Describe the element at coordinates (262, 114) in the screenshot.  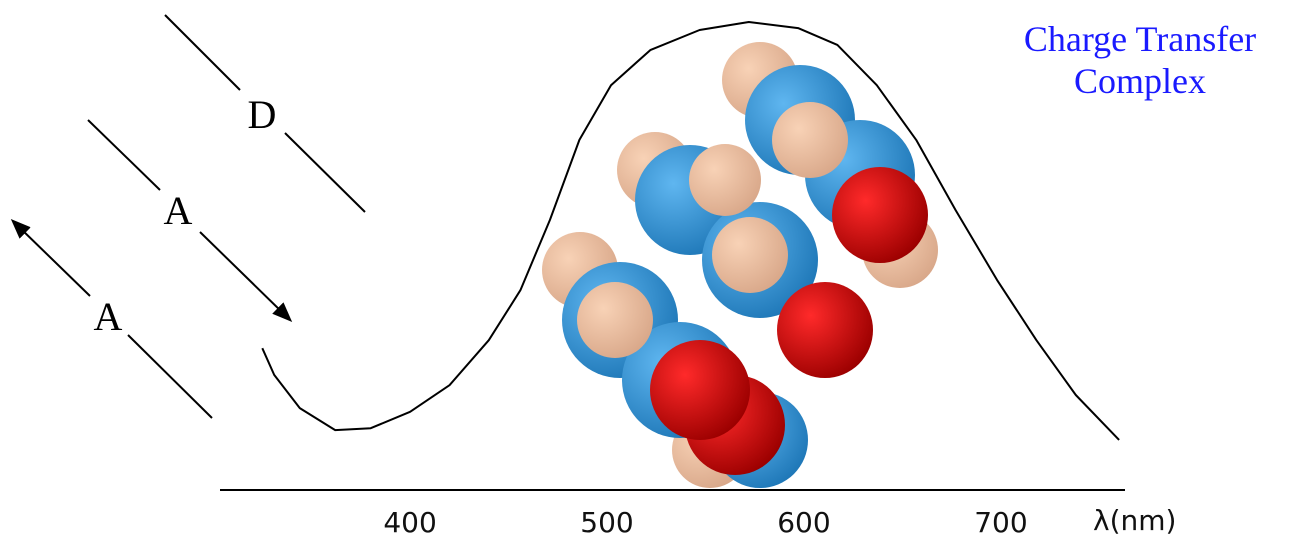
I see `annotation: D` at that location.